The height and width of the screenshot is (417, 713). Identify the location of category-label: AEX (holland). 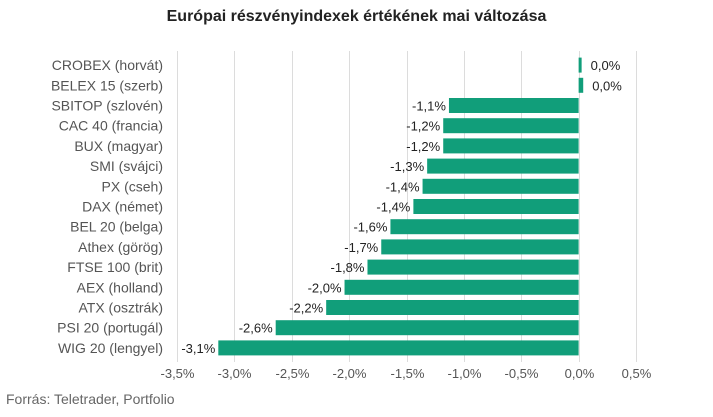
(120, 287).